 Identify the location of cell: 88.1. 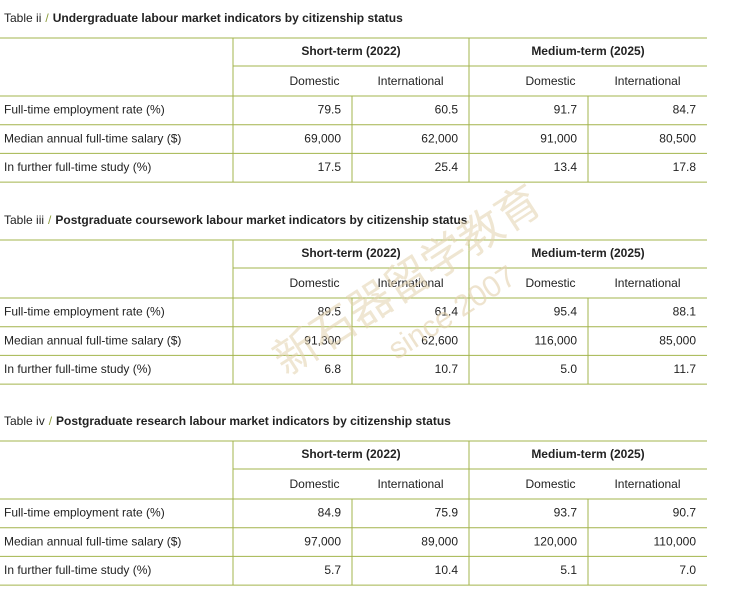
(685, 312).